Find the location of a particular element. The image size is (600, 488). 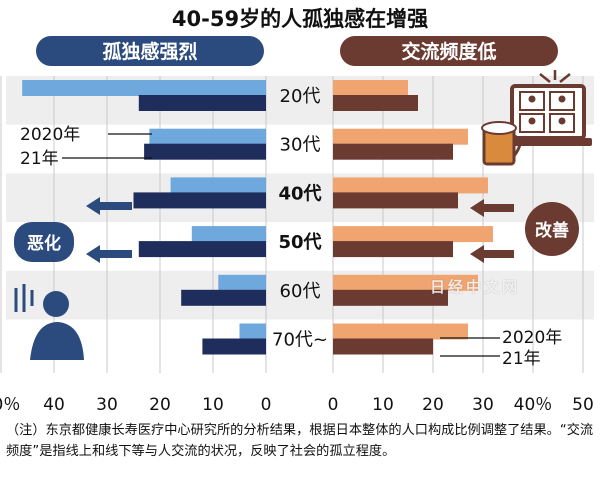

left-panel-header-bg is located at coordinates (150, 51).